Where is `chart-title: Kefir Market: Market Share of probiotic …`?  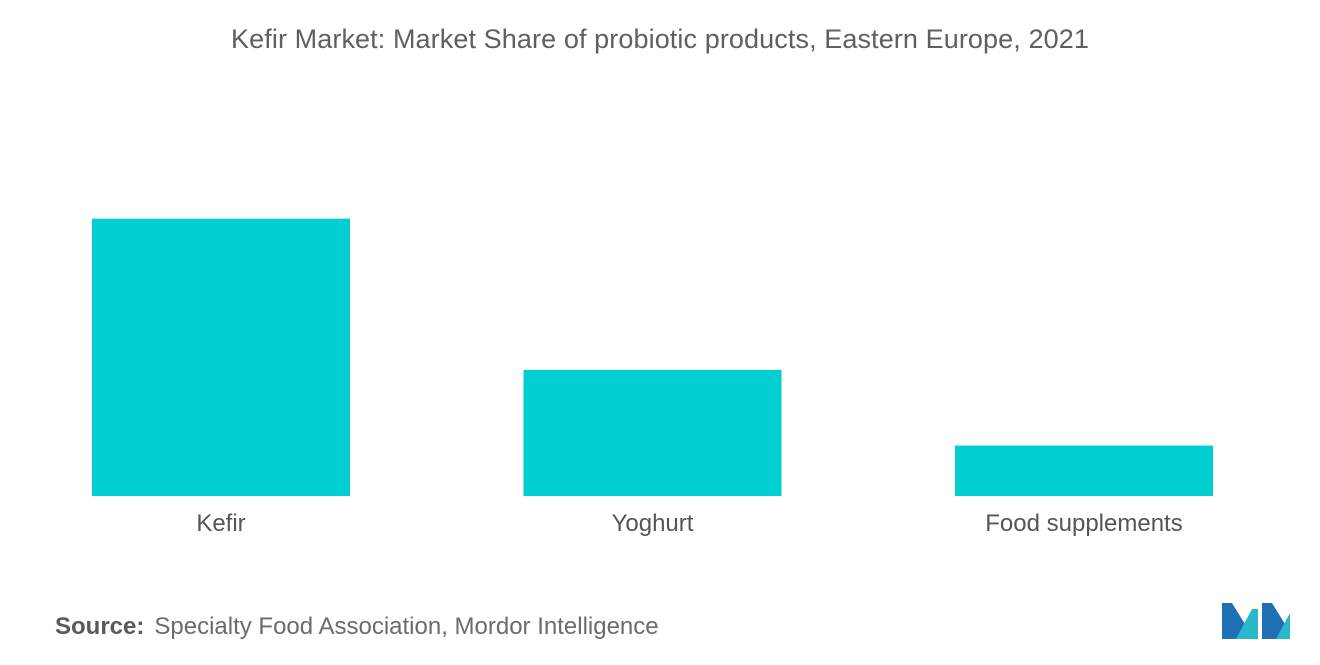 chart-title: Kefir Market: Market Share of probiotic … is located at coordinates (660, 39).